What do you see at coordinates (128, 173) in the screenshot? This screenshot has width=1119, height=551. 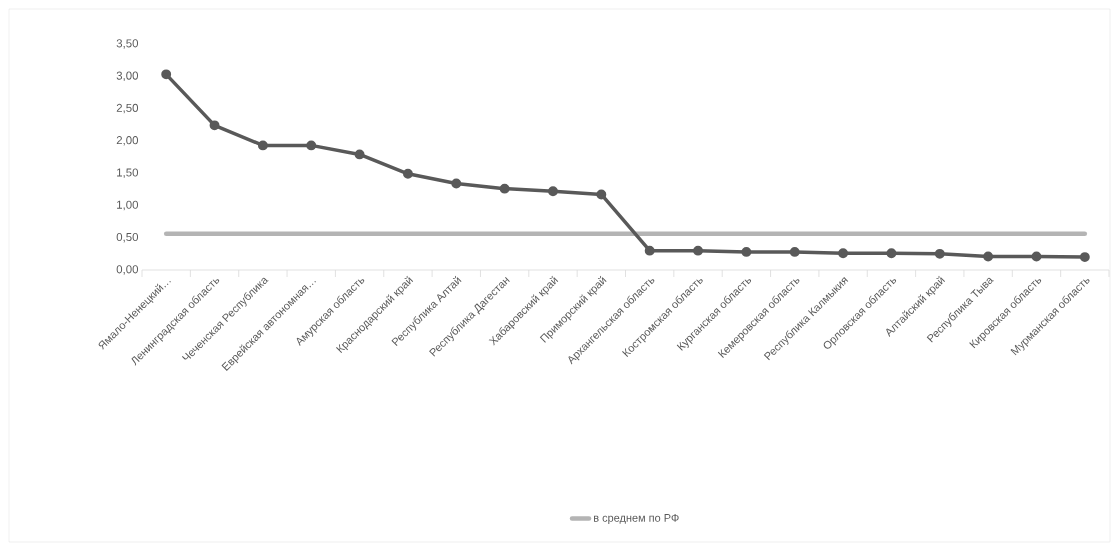 I see `y-tick-label: 1,50` at bounding box center [128, 173].